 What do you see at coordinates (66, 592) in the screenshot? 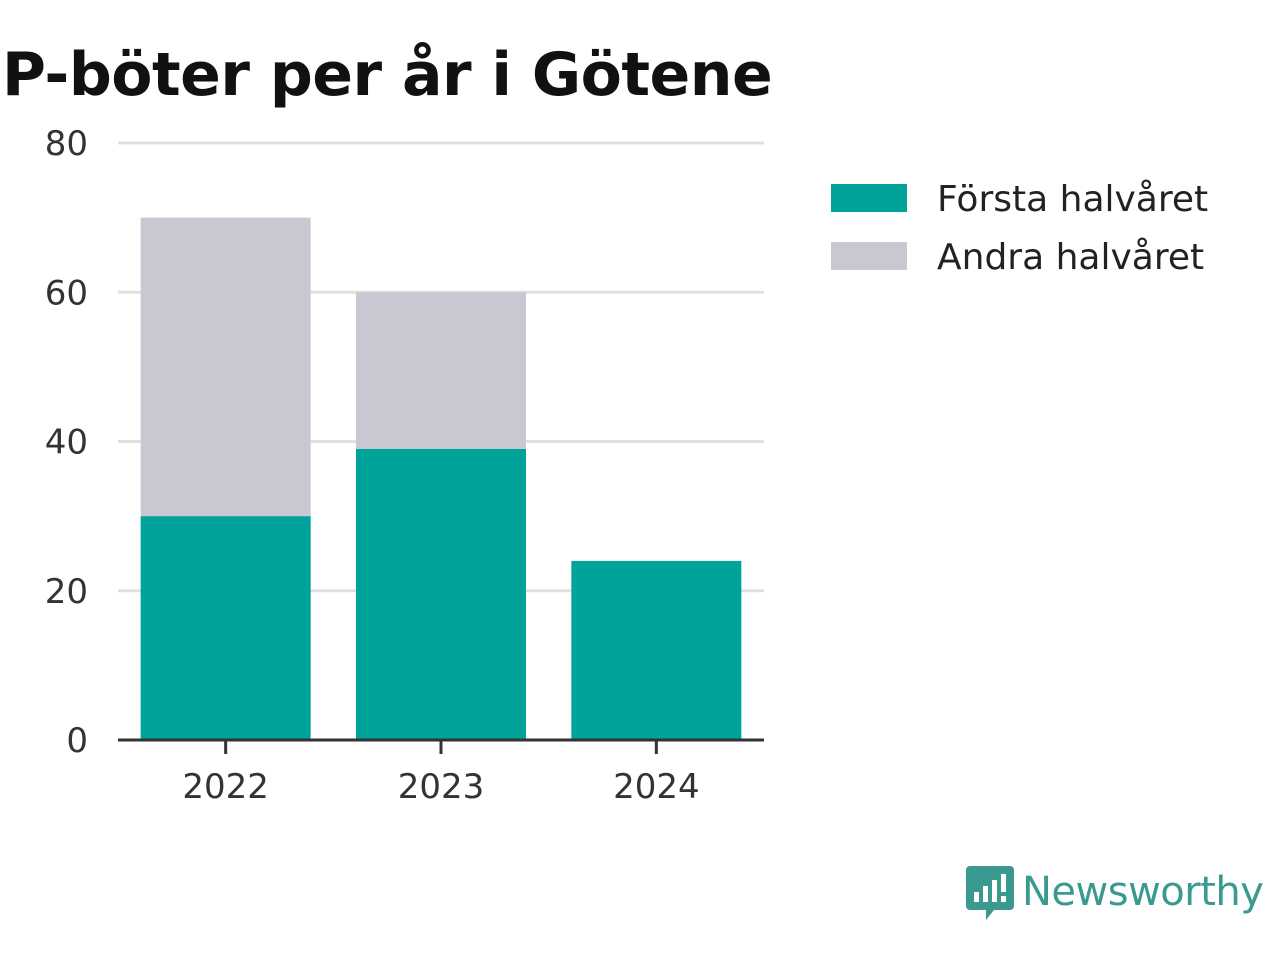
I see `y-tick-label: 20` at bounding box center [66, 592].